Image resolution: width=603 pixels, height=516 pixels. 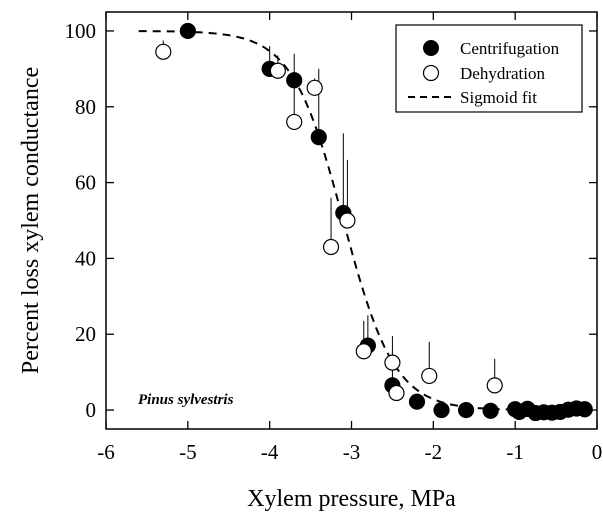 I want to click on legend-label-centrifugation: Centrifugation, so click(x=510, y=48).